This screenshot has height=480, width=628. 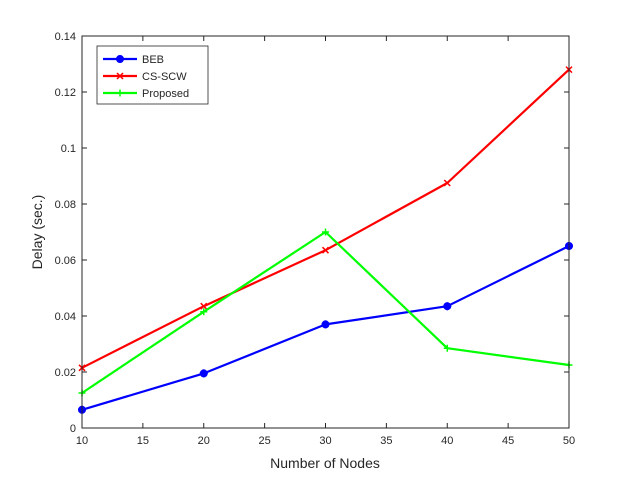 What do you see at coordinates (325, 463) in the screenshot?
I see `x-axis-label: Number of Nodes` at bounding box center [325, 463].